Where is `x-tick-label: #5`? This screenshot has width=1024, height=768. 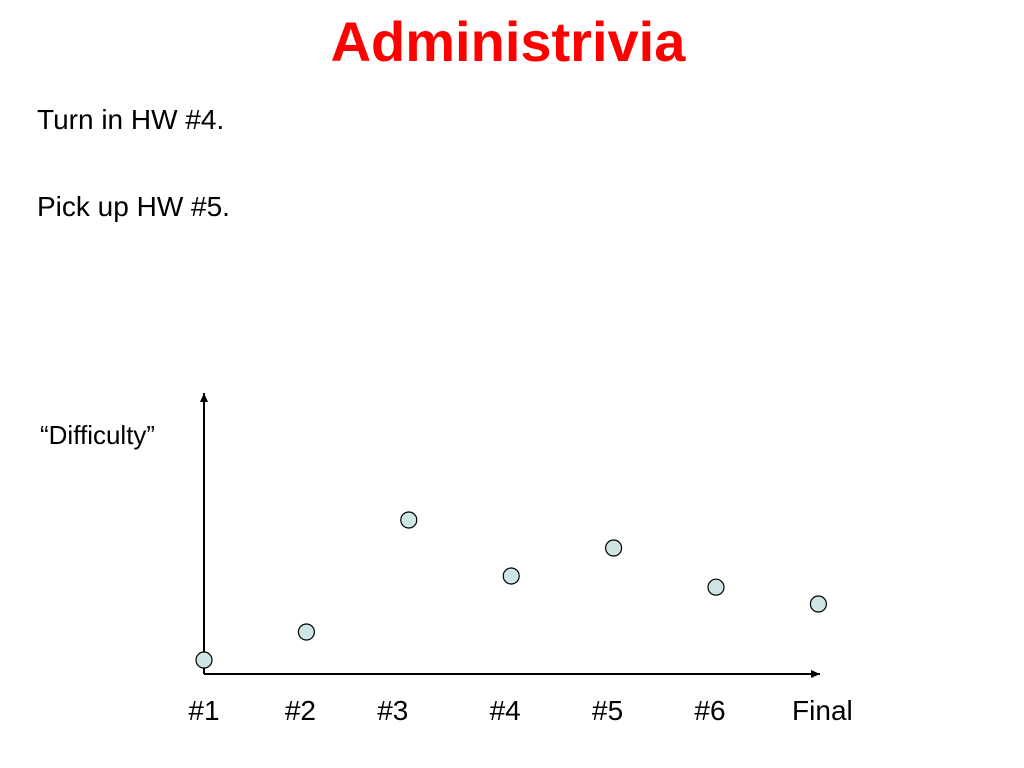 x-tick-label: #5 is located at coordinates (607, 710).